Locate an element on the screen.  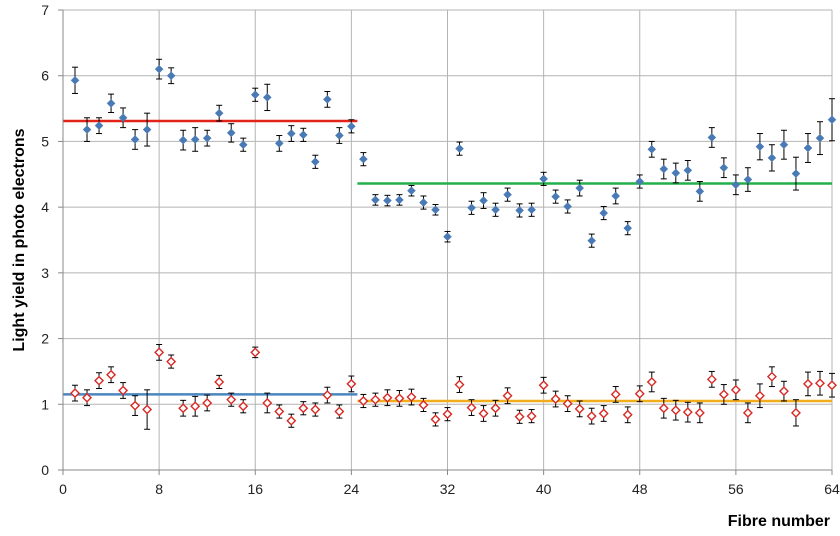
y-tick-label: 2 is located at coordinates (45, 339).